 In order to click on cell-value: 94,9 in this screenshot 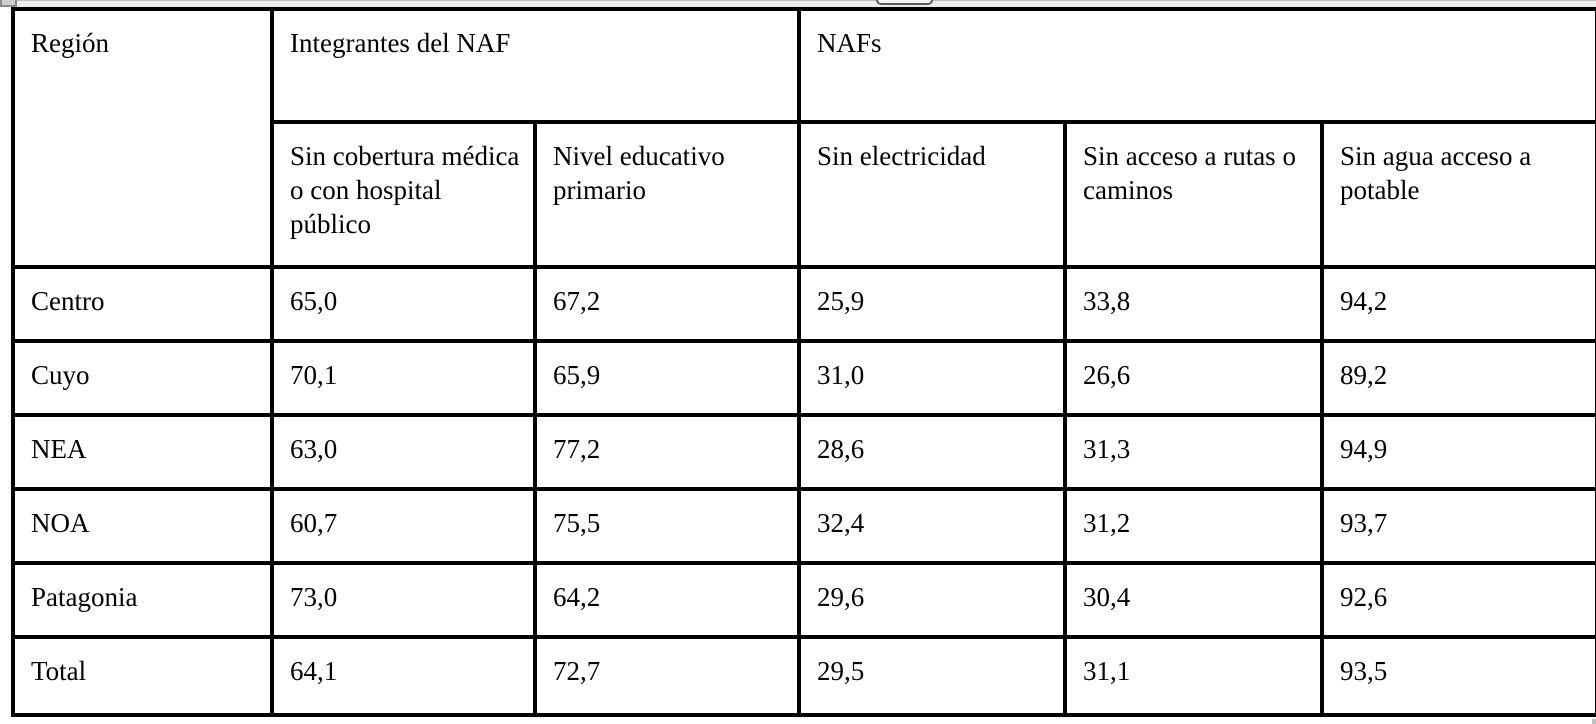, I will do `click(1458, 452)`.